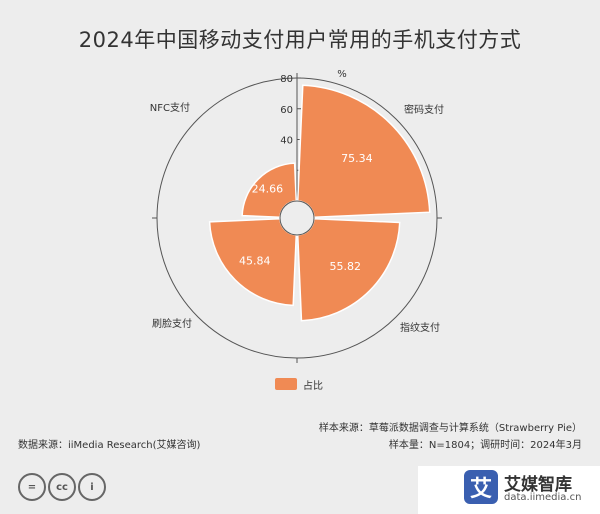  I want to click on value-label: 75.34, so click(357, 158).